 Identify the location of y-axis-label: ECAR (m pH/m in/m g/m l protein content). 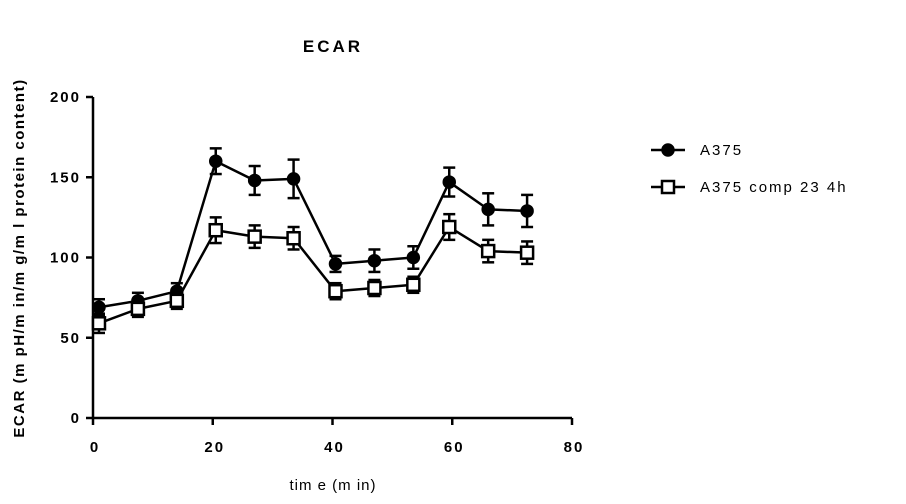
(19, 257).